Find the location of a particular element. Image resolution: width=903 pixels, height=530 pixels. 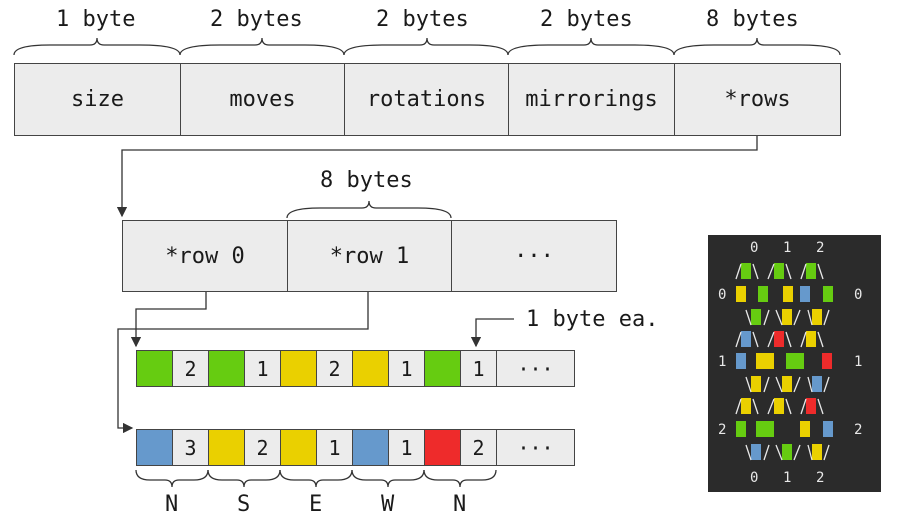

terminal-col-label-bottom: 1 is located at coordinates (787, 478).